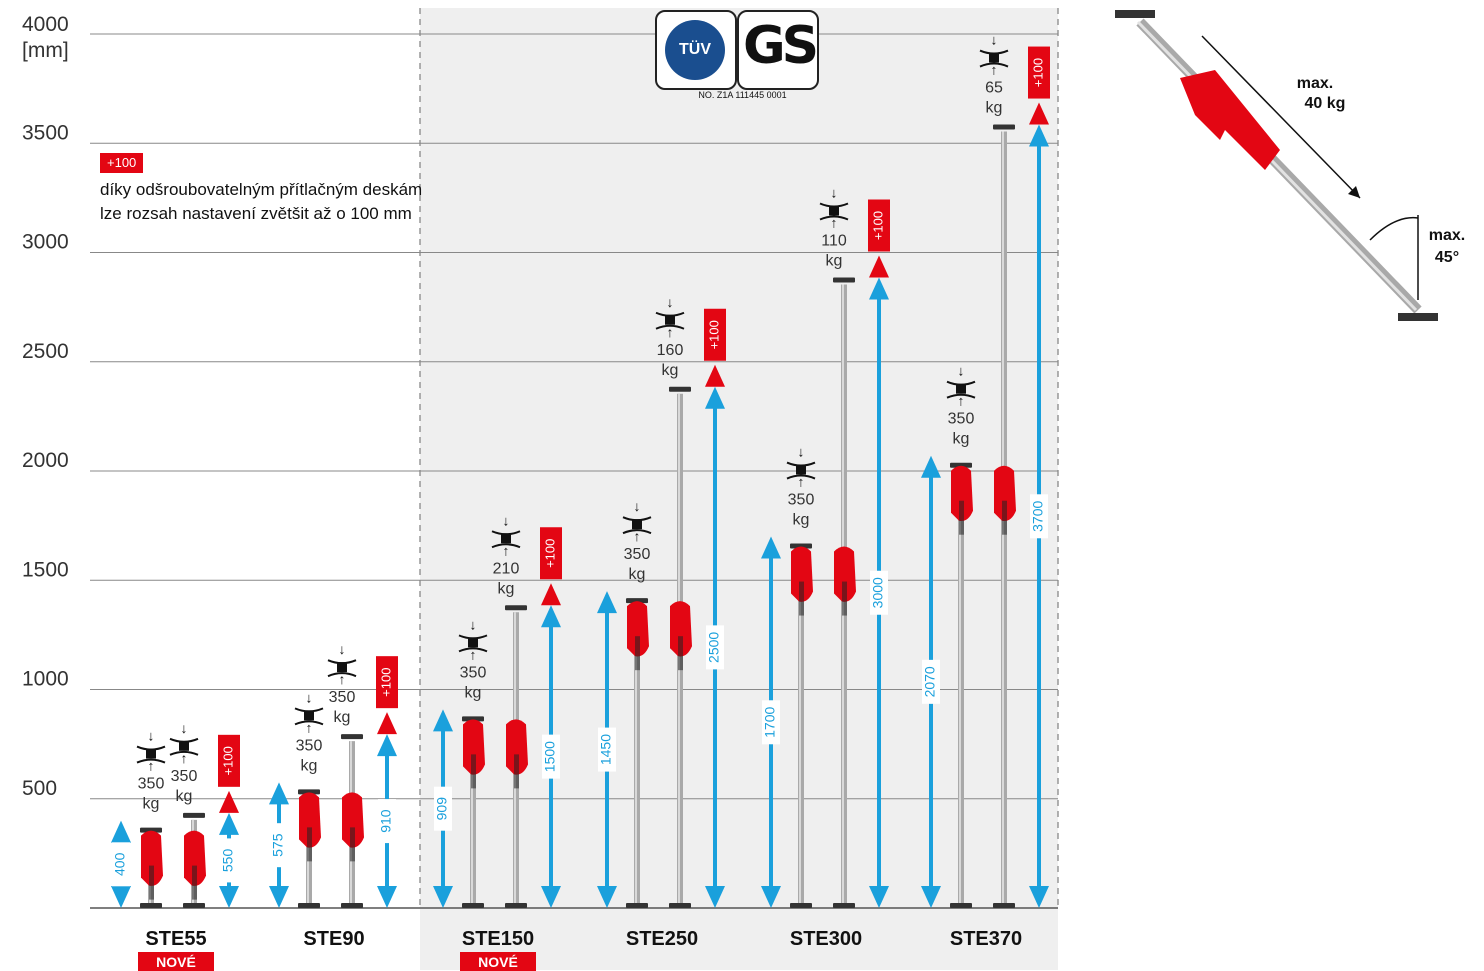 This screenshot has height=971, width=1484. Describe the element at coordinates (834, 223) in the screenshot. I see `prop-ste300-max-arrow-up-icon: ↑` at that location.